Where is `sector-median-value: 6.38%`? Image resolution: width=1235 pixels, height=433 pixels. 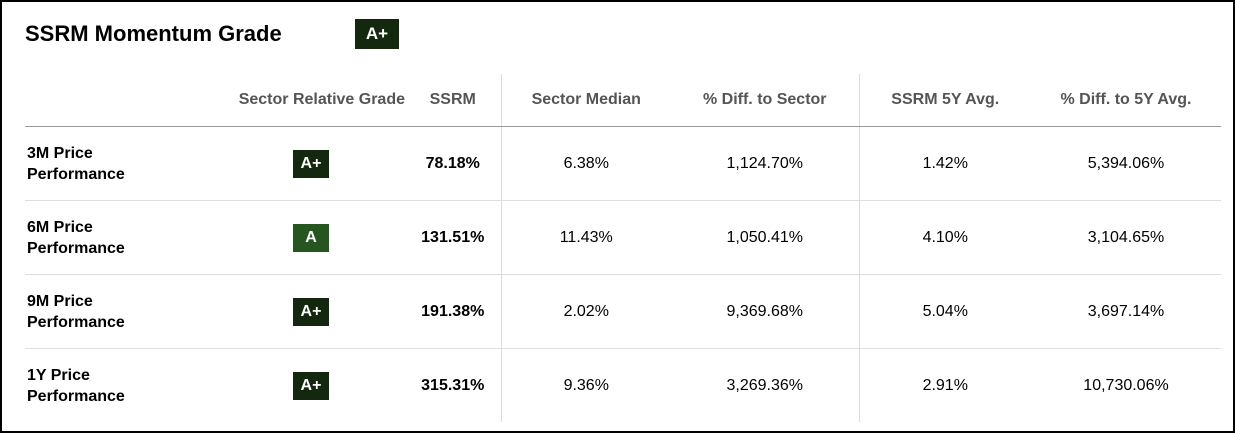
sector-median-value: 6.38% is located at coordinates (585, 163).